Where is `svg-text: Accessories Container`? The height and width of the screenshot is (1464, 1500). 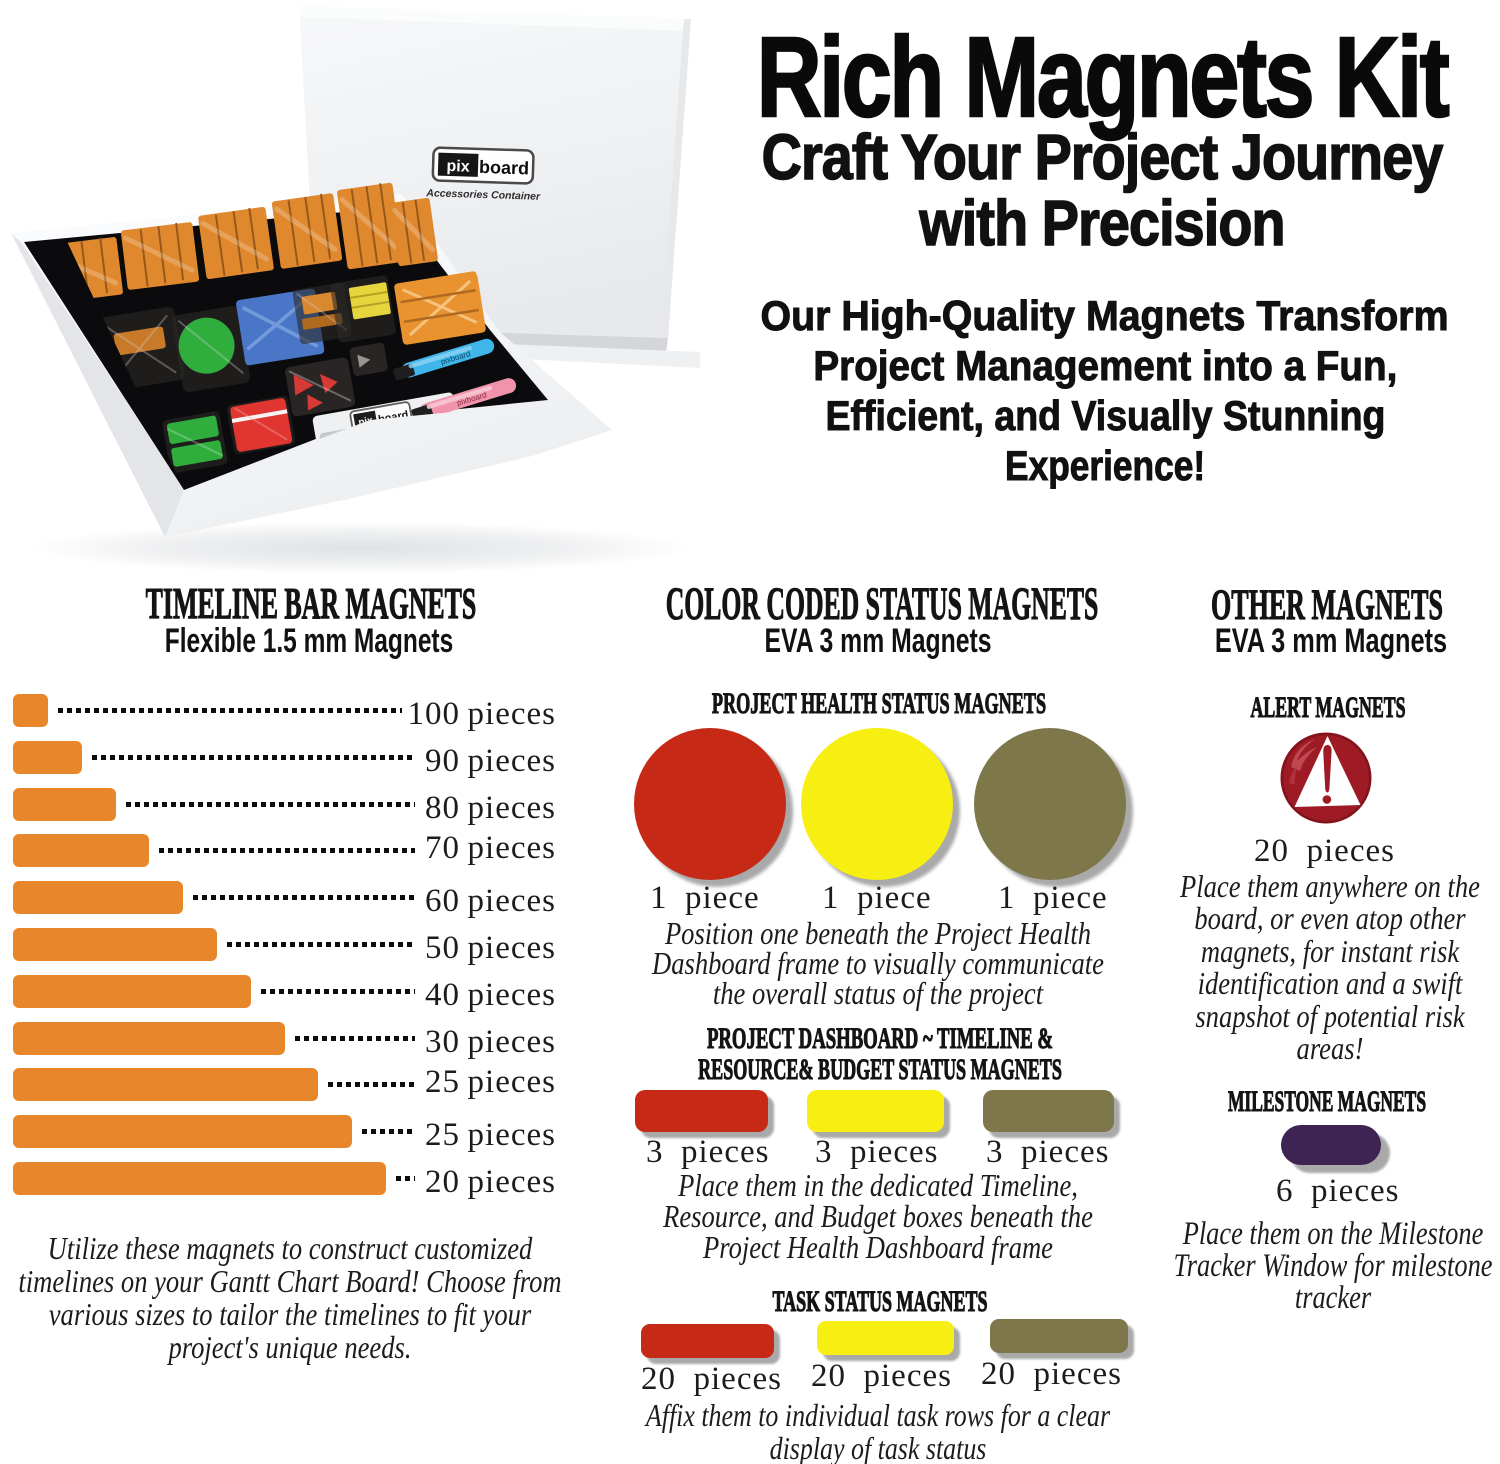
svg-text: Accessories Container is located at coordinates (483, 195).